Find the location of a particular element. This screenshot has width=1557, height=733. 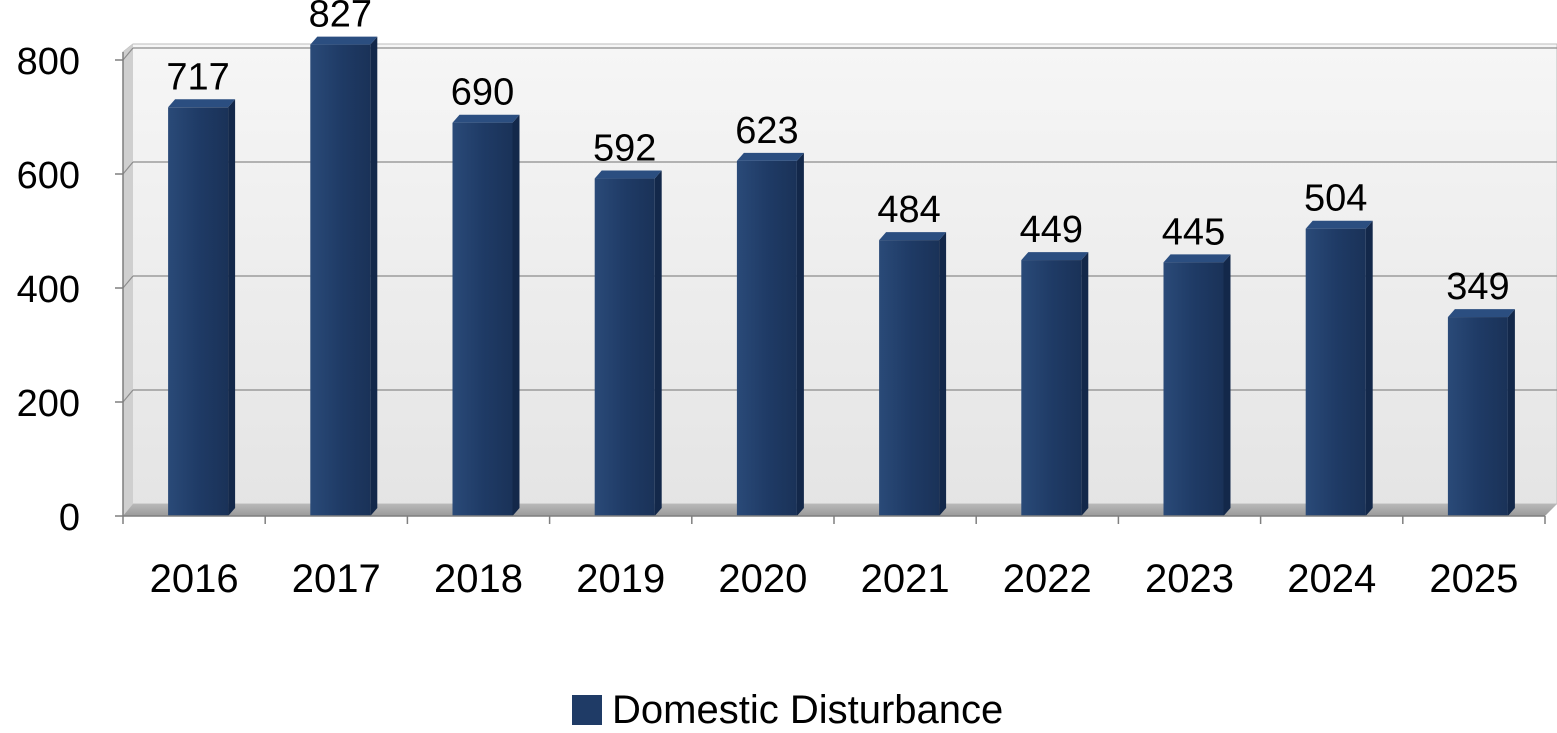

bar-2025 is located at coordinates (1481, 412).